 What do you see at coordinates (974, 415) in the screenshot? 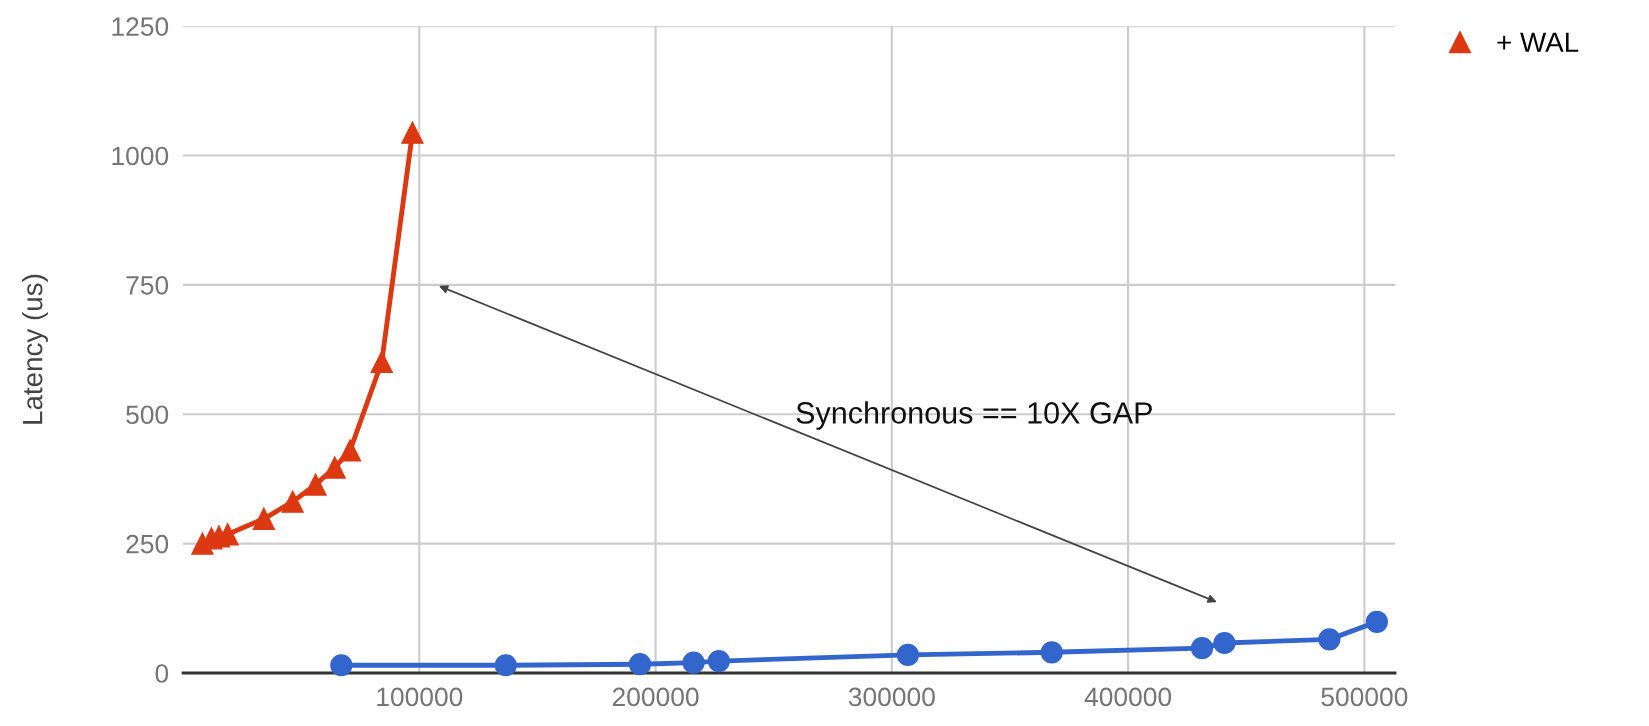
I see `annotation: Synchronous == 10X GAP` at bounding box center [974, 415].